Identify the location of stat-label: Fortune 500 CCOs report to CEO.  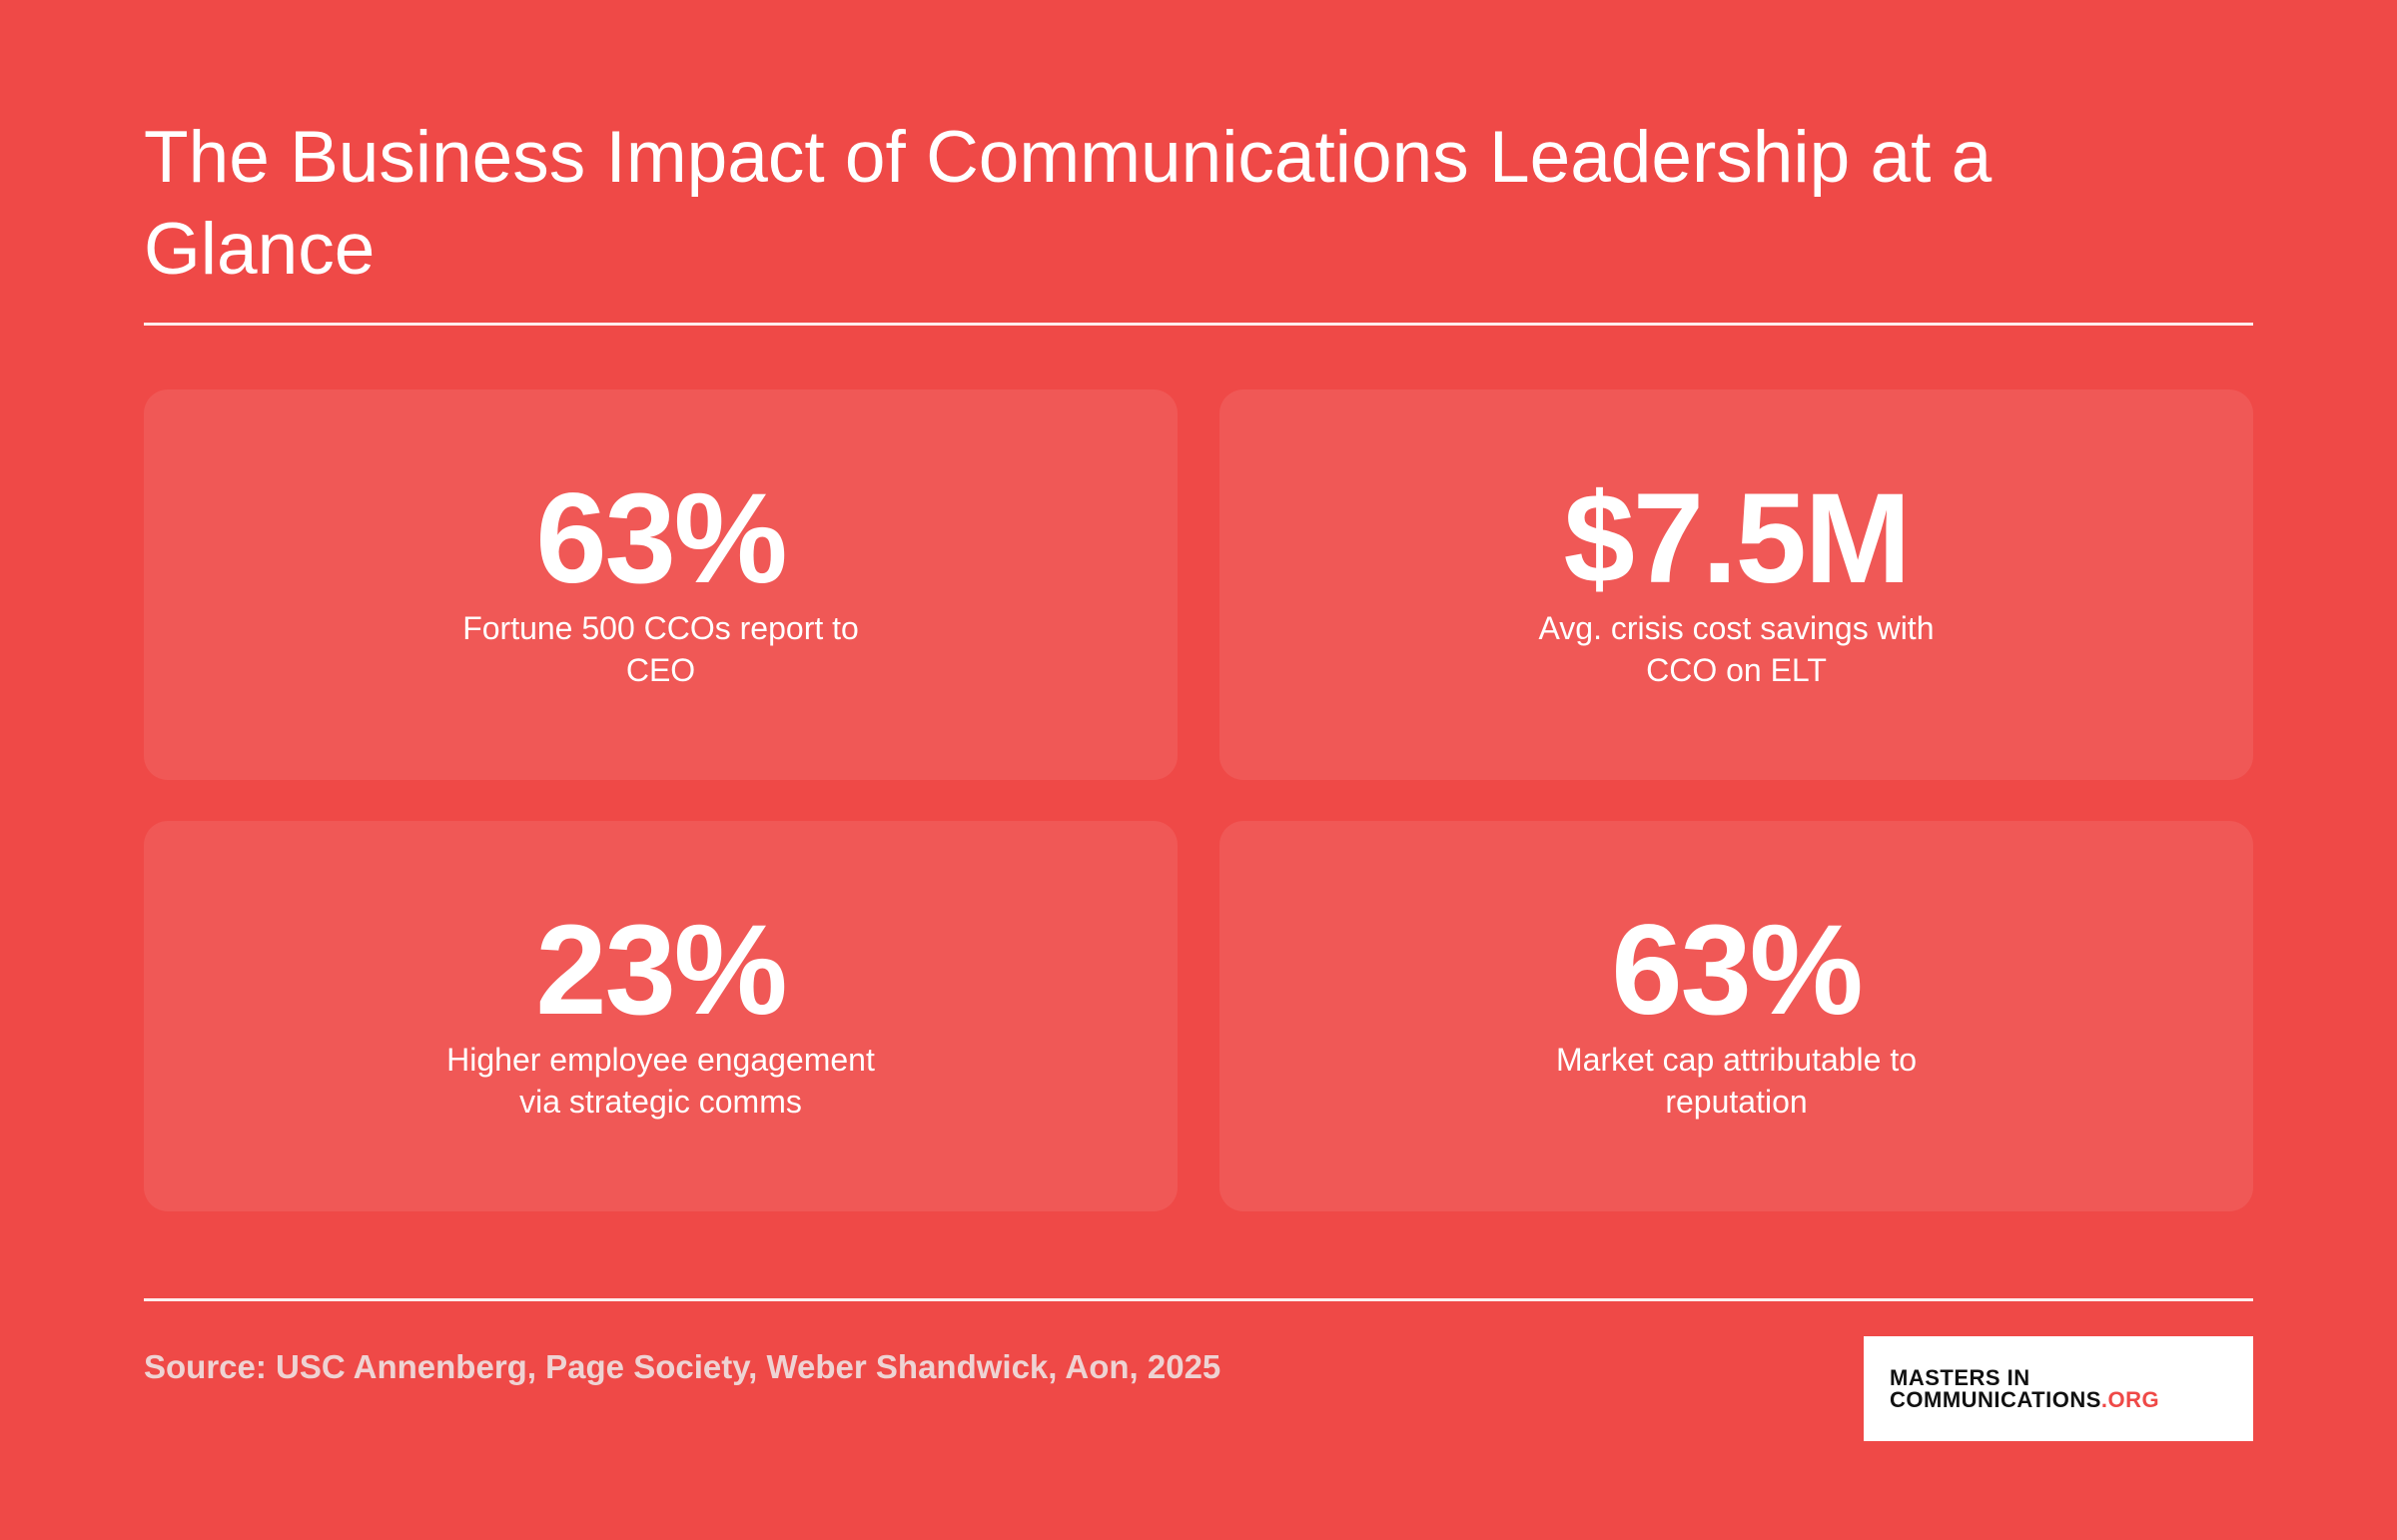
(660, 648).